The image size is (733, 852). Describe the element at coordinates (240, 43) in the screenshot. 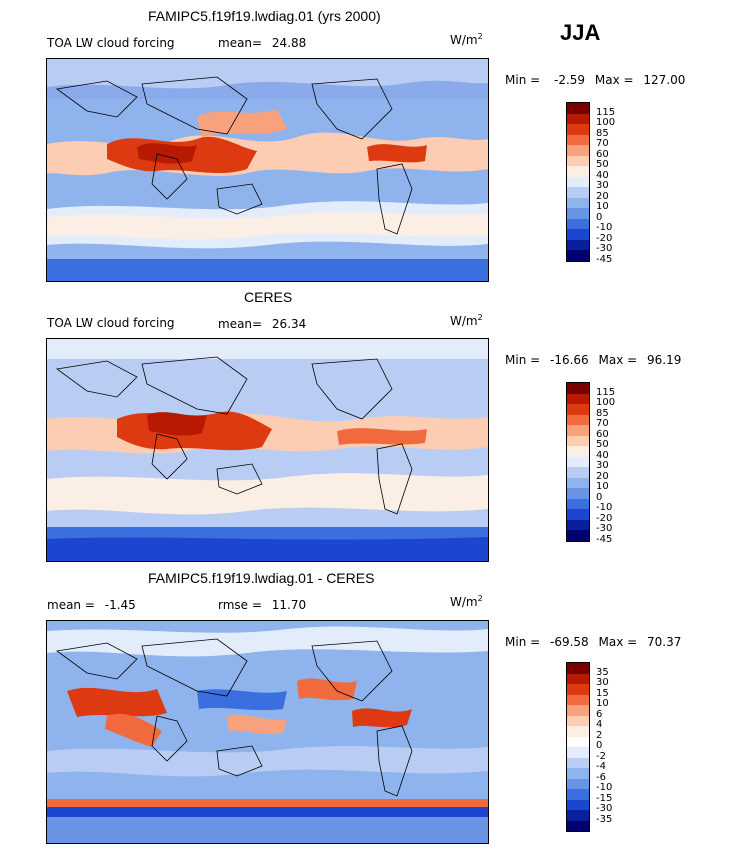

I see `panel-model-mean-label: mean=` at that location.